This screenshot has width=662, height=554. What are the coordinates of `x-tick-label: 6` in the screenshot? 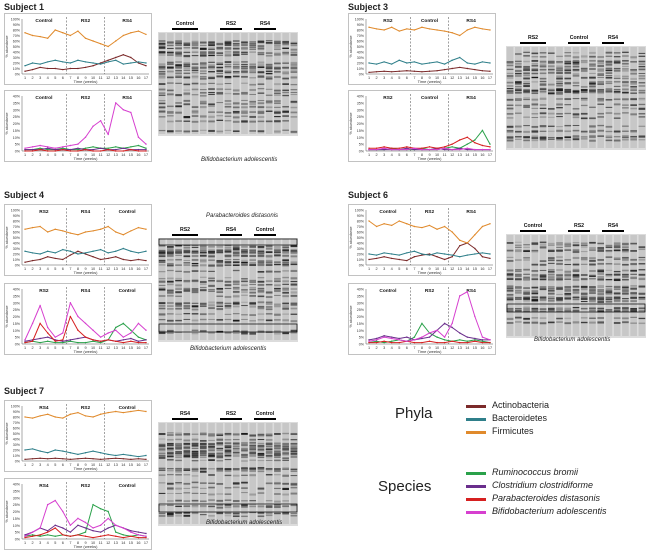 It's located at (407, 78).